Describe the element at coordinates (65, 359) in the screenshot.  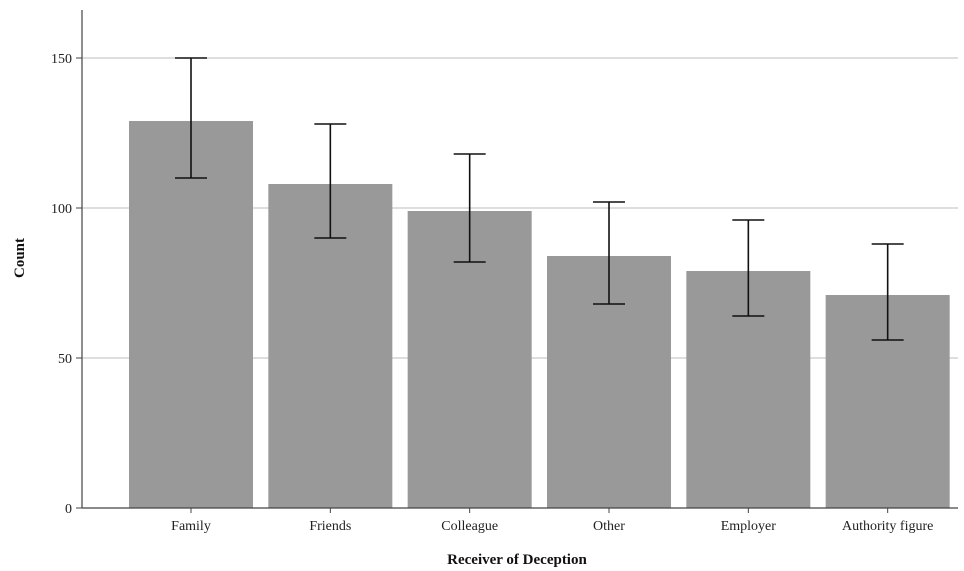
I see `y-tick-label: 50` at that location.